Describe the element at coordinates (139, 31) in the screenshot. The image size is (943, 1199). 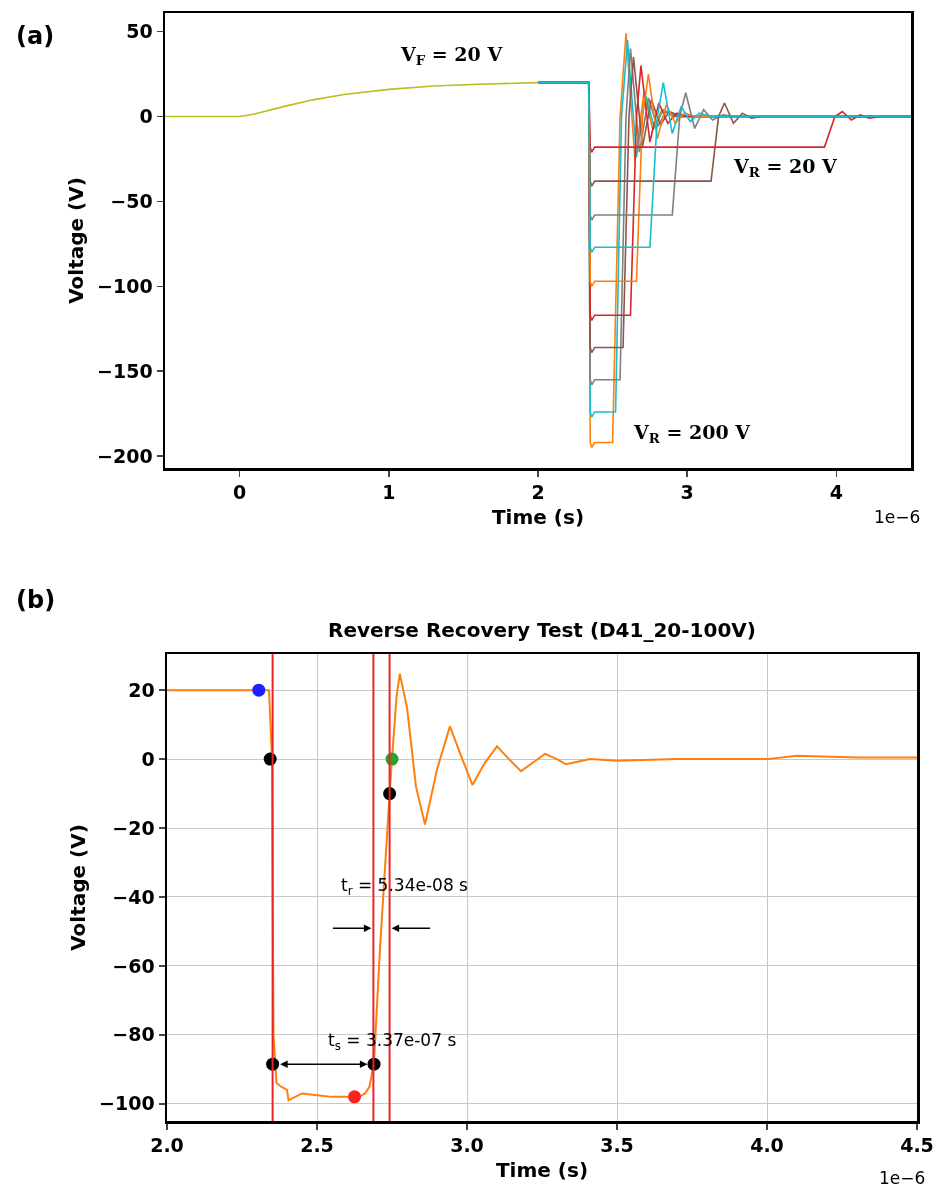
I see `y-tick-label: 50` at that location.